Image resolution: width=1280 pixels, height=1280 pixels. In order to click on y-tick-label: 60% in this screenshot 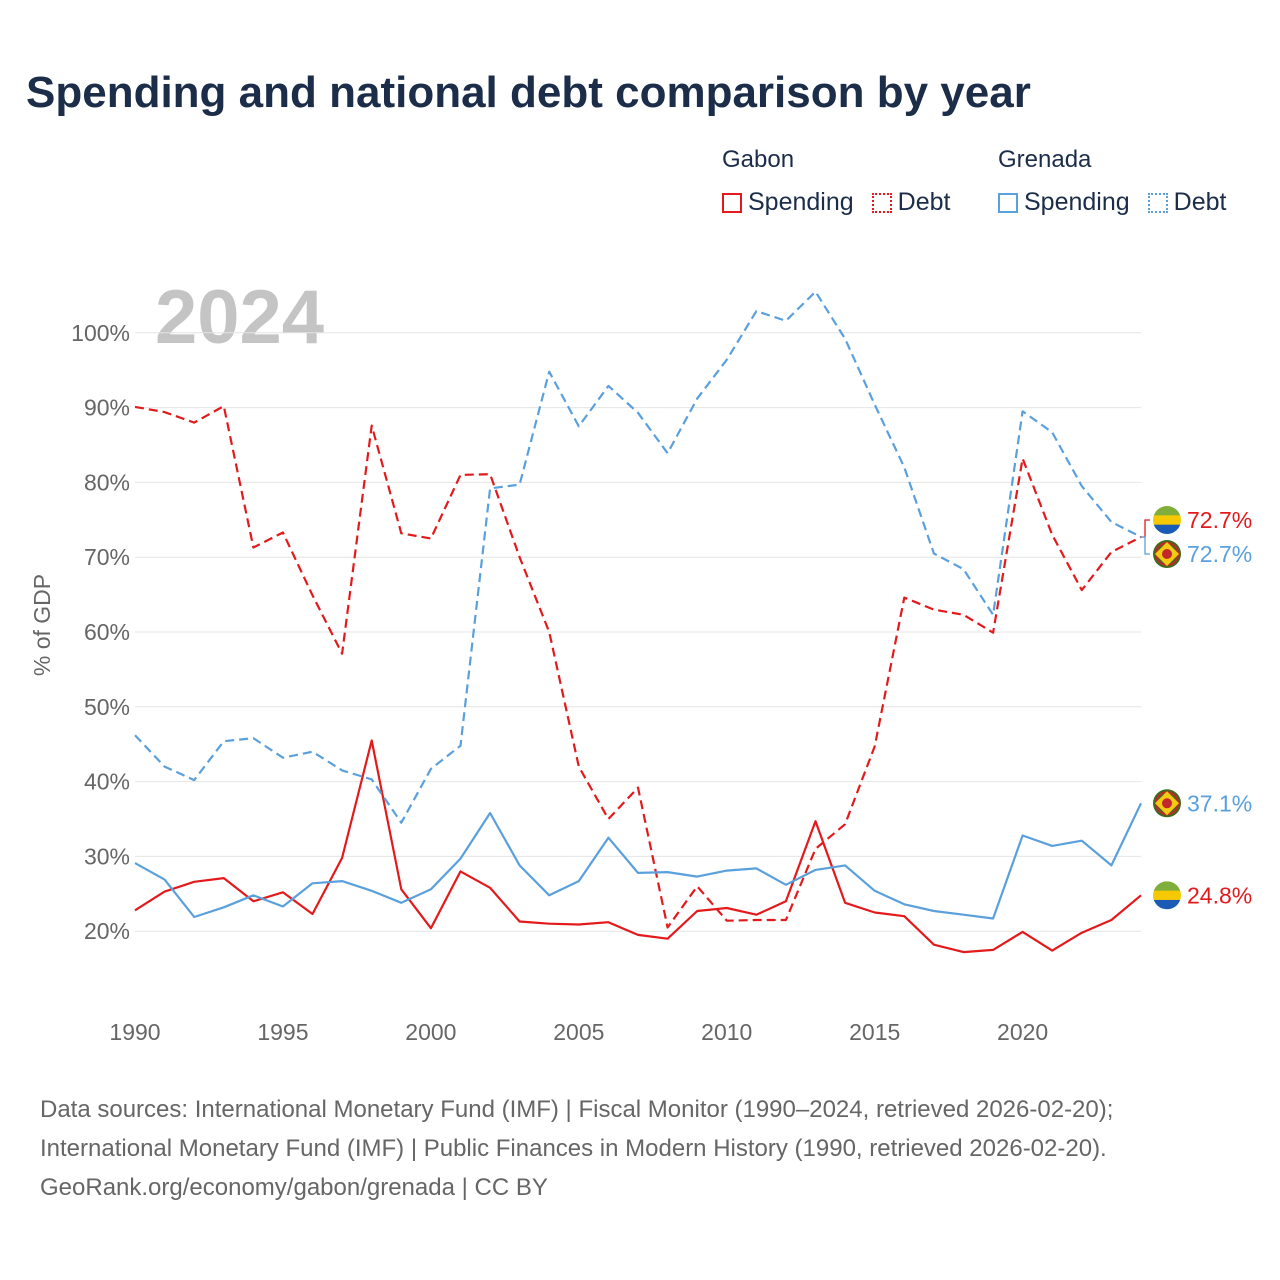, I will do `click(107, 632)`.